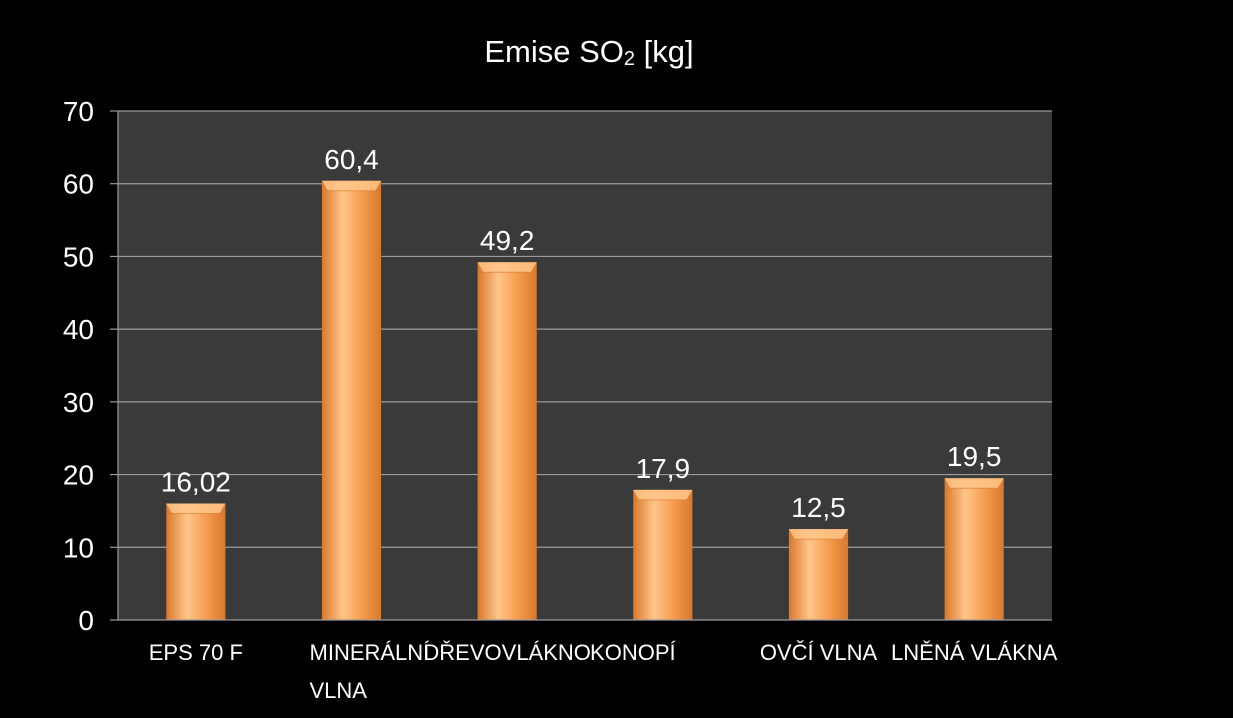 Image resolution: width=1233 pixels, height=718 pixels. I want to click on chart-title: Emise SO2 [kg], so click(588, 52).